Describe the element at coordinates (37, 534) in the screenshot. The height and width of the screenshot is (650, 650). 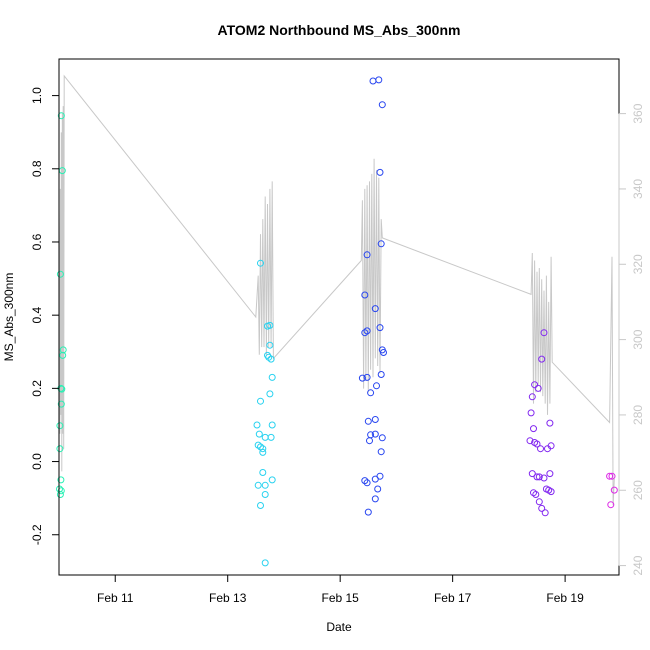
I see `y-tick-label: -0.2` at that location.